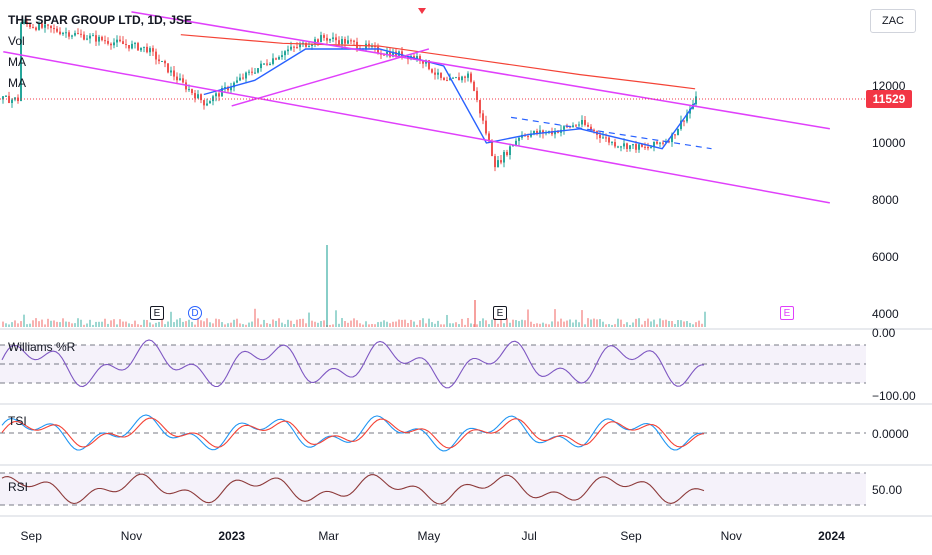  Describe the element at coordinates (887, 490) in the screenshot. I see `rsi-tick: 50.00` at that location.